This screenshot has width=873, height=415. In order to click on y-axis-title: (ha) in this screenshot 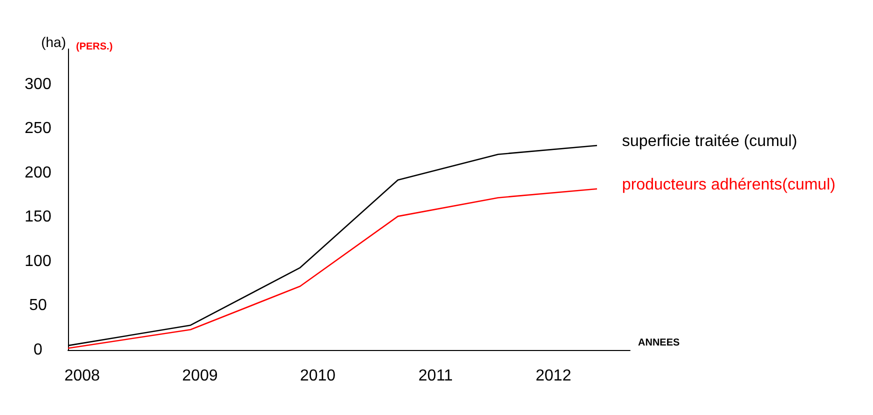, I will do `click(53, 42)`.